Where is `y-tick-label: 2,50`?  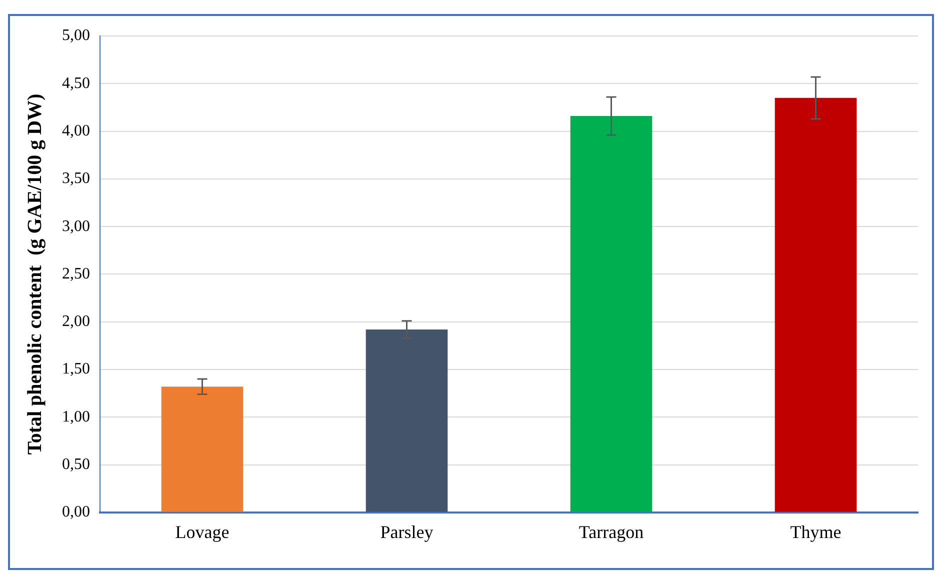
y-tick-label: 2,50 is located at coordinates (76, 273).